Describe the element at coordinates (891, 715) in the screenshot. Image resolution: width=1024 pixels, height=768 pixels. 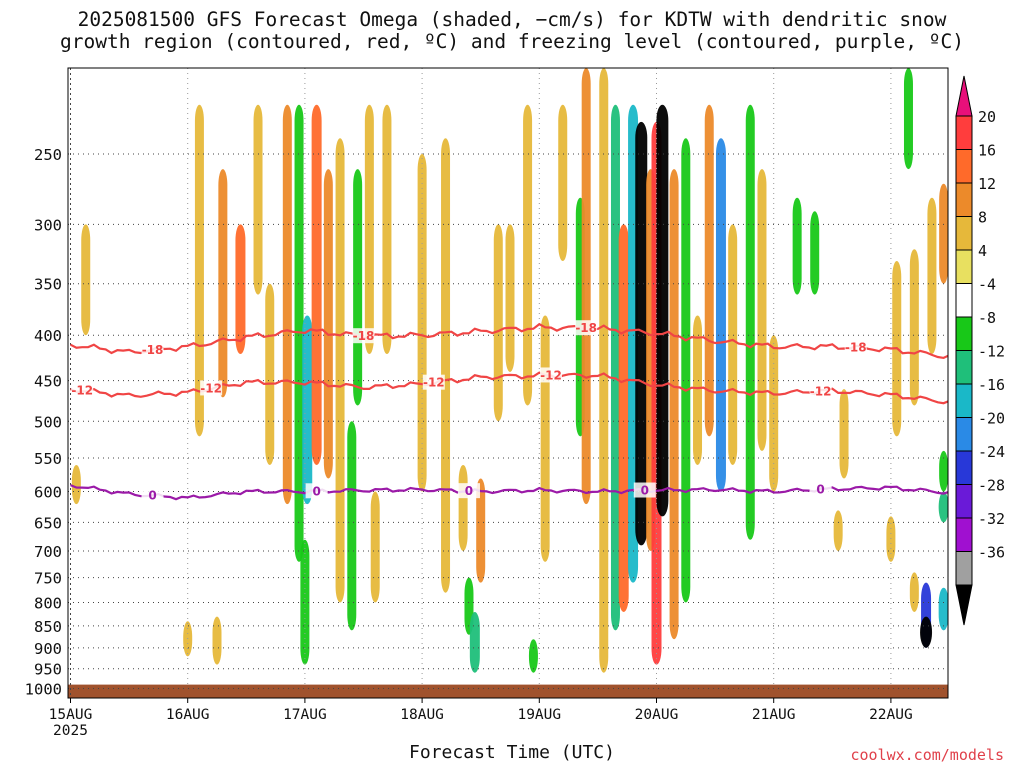
I see `x-tick-label: 22AUG` at that location.